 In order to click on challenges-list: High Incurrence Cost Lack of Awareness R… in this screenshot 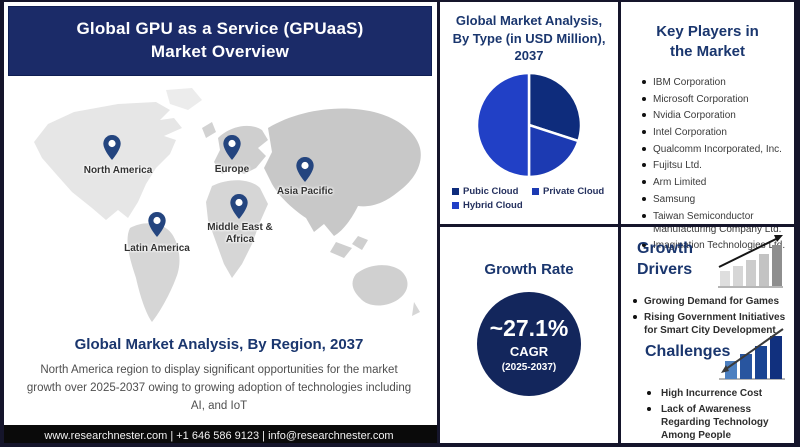, I will do `click(719, 416)`.